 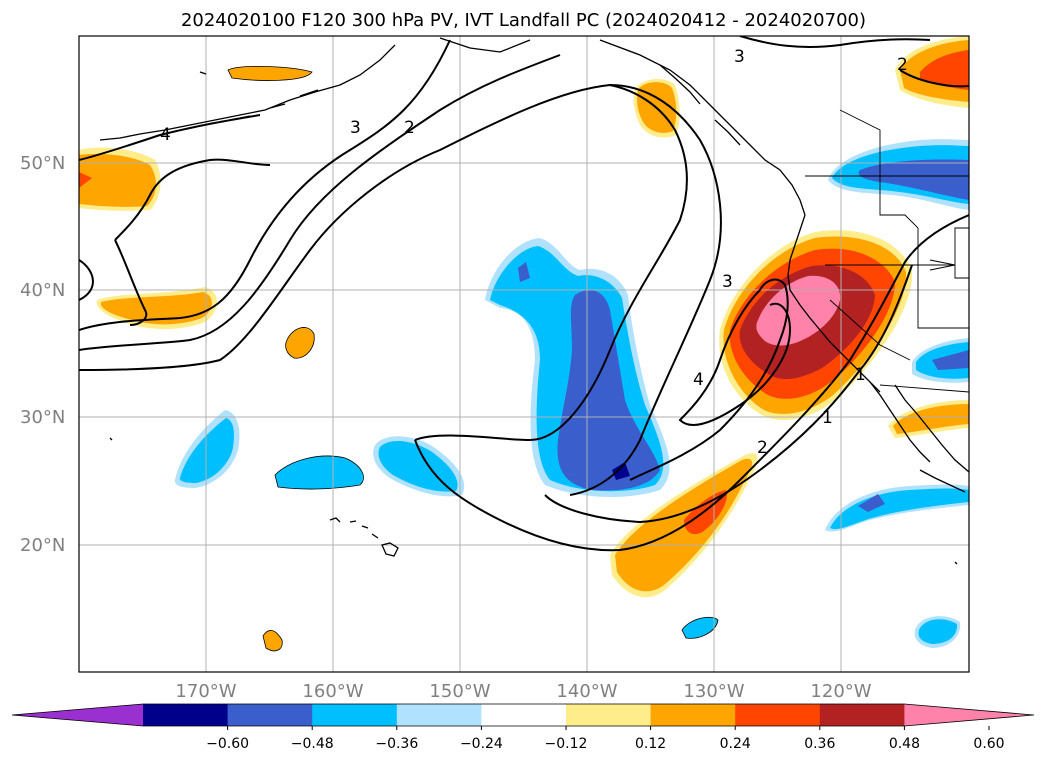 What do you see at coordinates (77, 715) in the screenshot?
I see `colorbar-extend-low` at bounding box center [77, 715].